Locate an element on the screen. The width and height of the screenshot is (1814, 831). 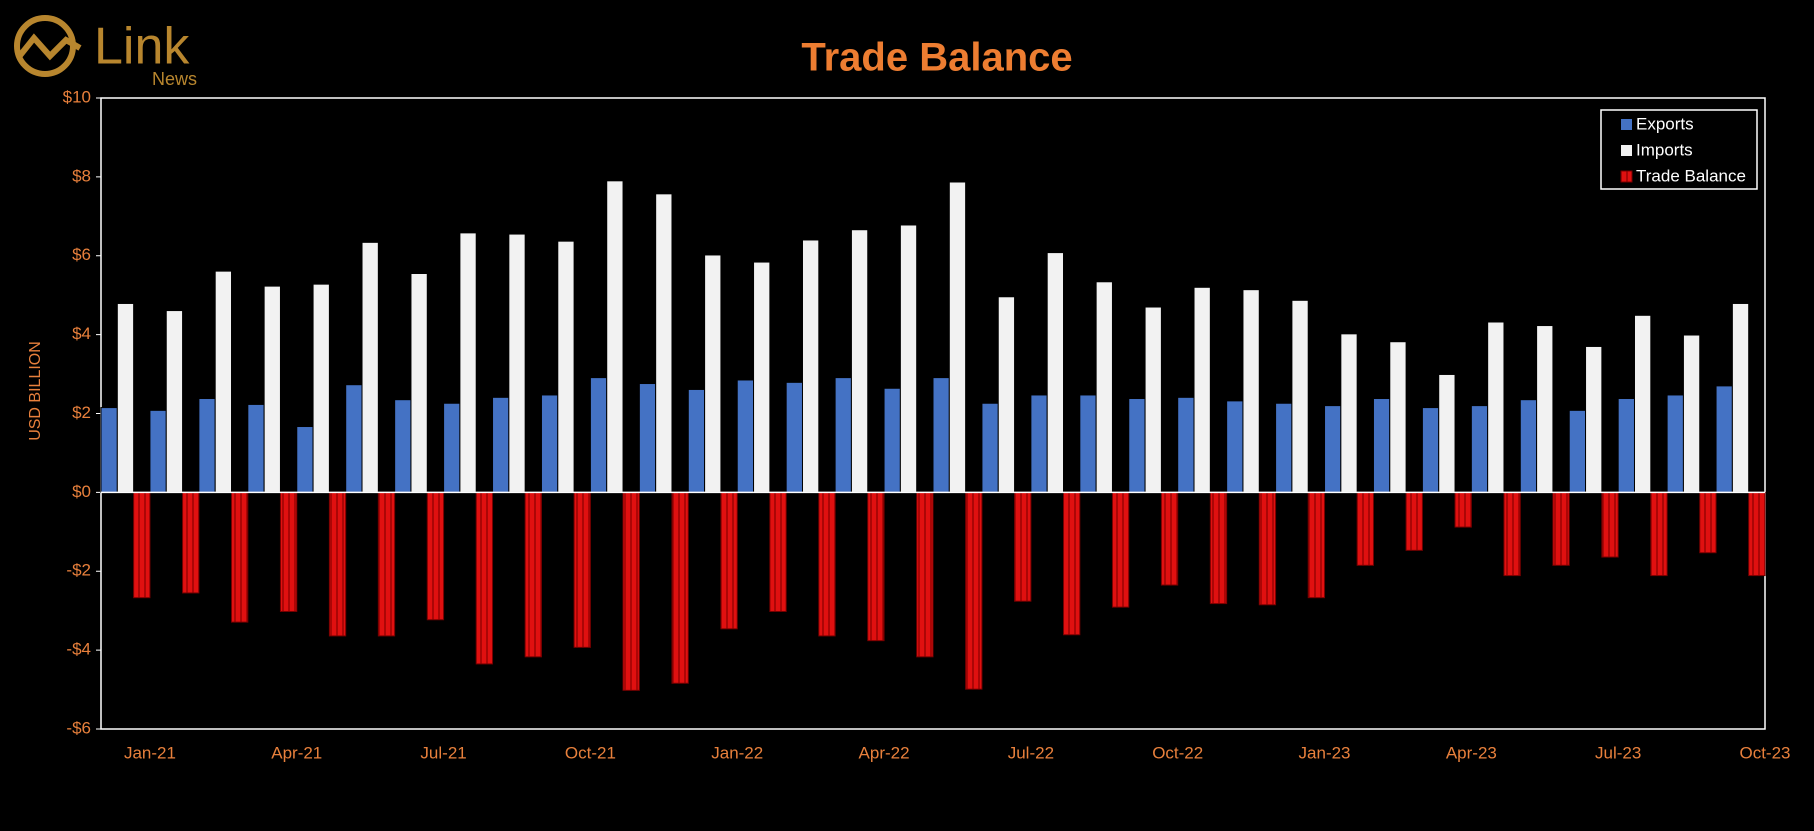
x-tick-label: Oct-23 is located at coordinates (1764, 752).